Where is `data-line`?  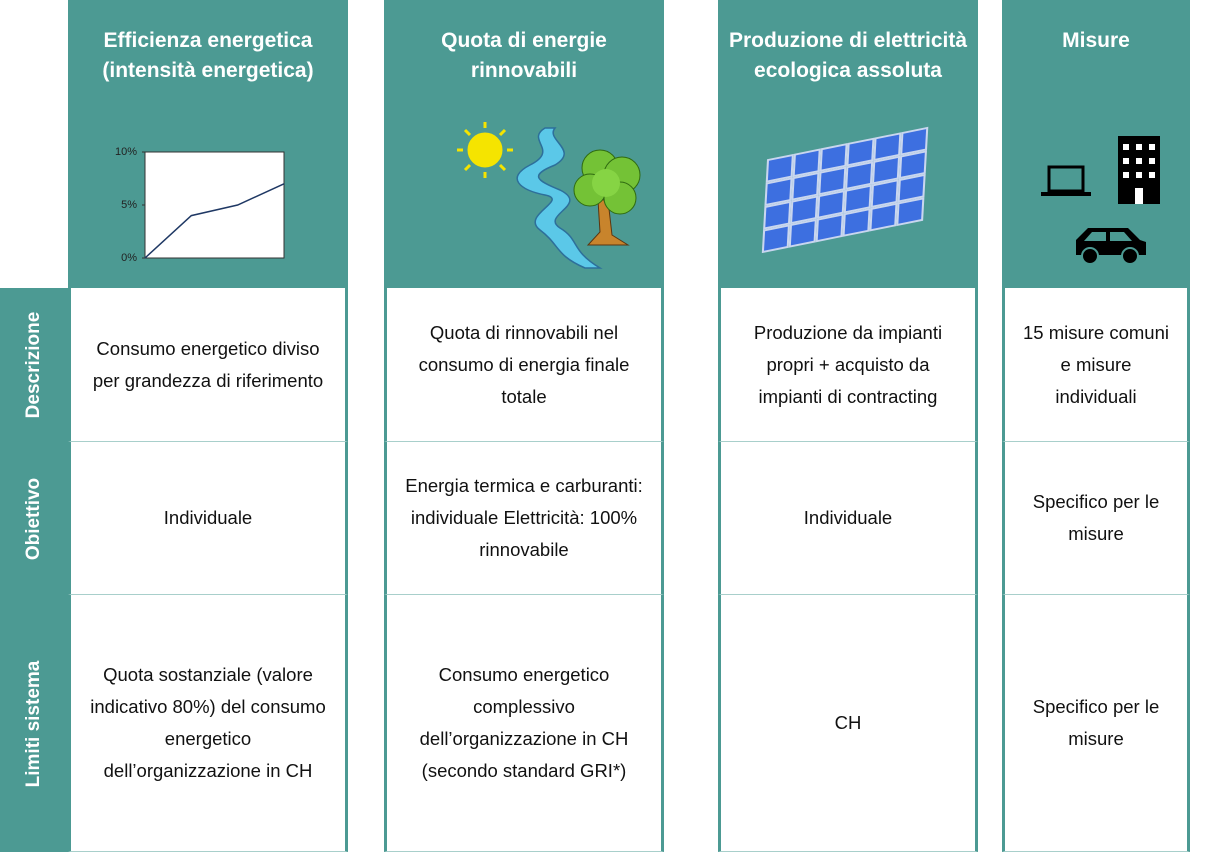 data-line is located at coordinates (214, 221).